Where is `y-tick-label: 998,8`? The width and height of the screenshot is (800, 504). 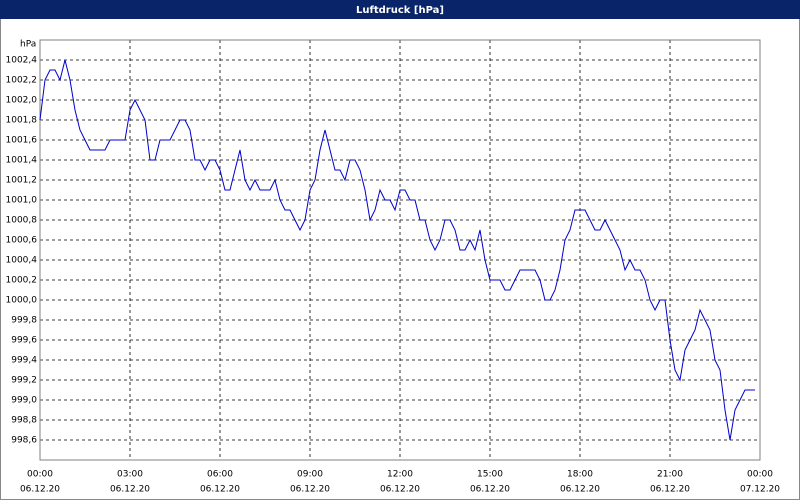 y-tick-label: 998,8 is located at coordinates (24, 421).